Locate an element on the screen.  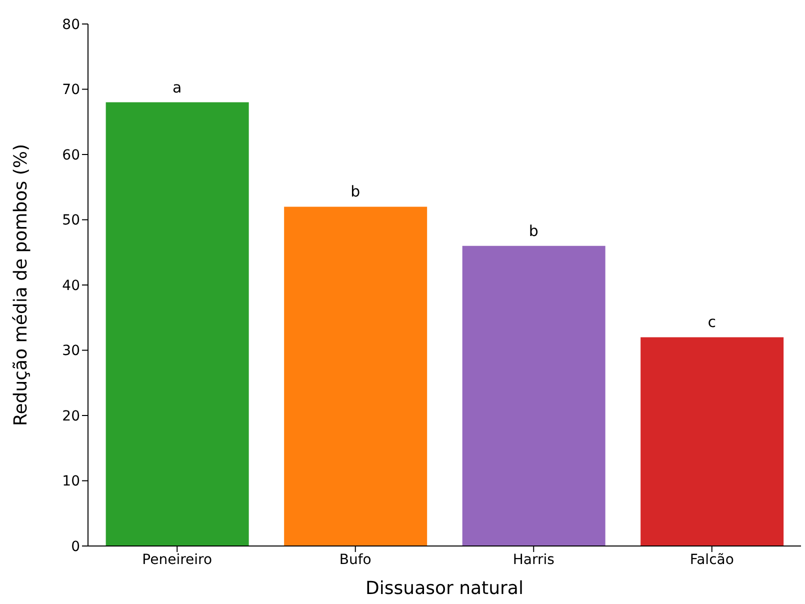
y-tick-label: 30 is located at coordinates (71, 351).